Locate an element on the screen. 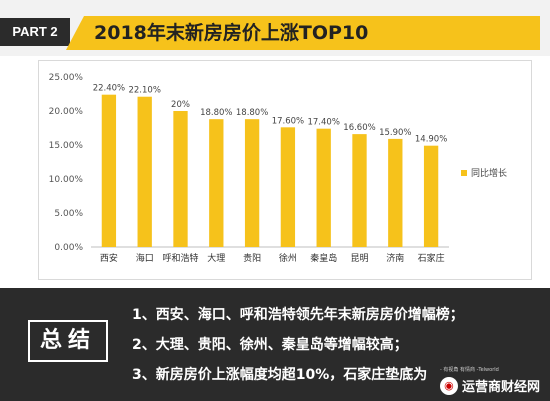 Image resolution: width=550 pixels, height=401 pixels. part-label: PART 2 is located at coordinates (35, 32).